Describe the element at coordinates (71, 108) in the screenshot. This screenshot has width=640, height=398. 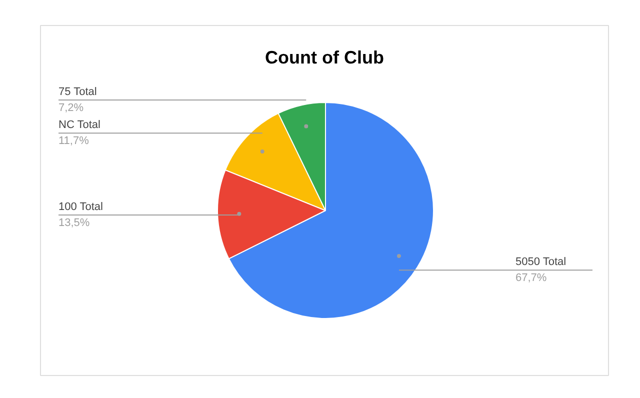
I see `data-label: 7,2%` at that location.